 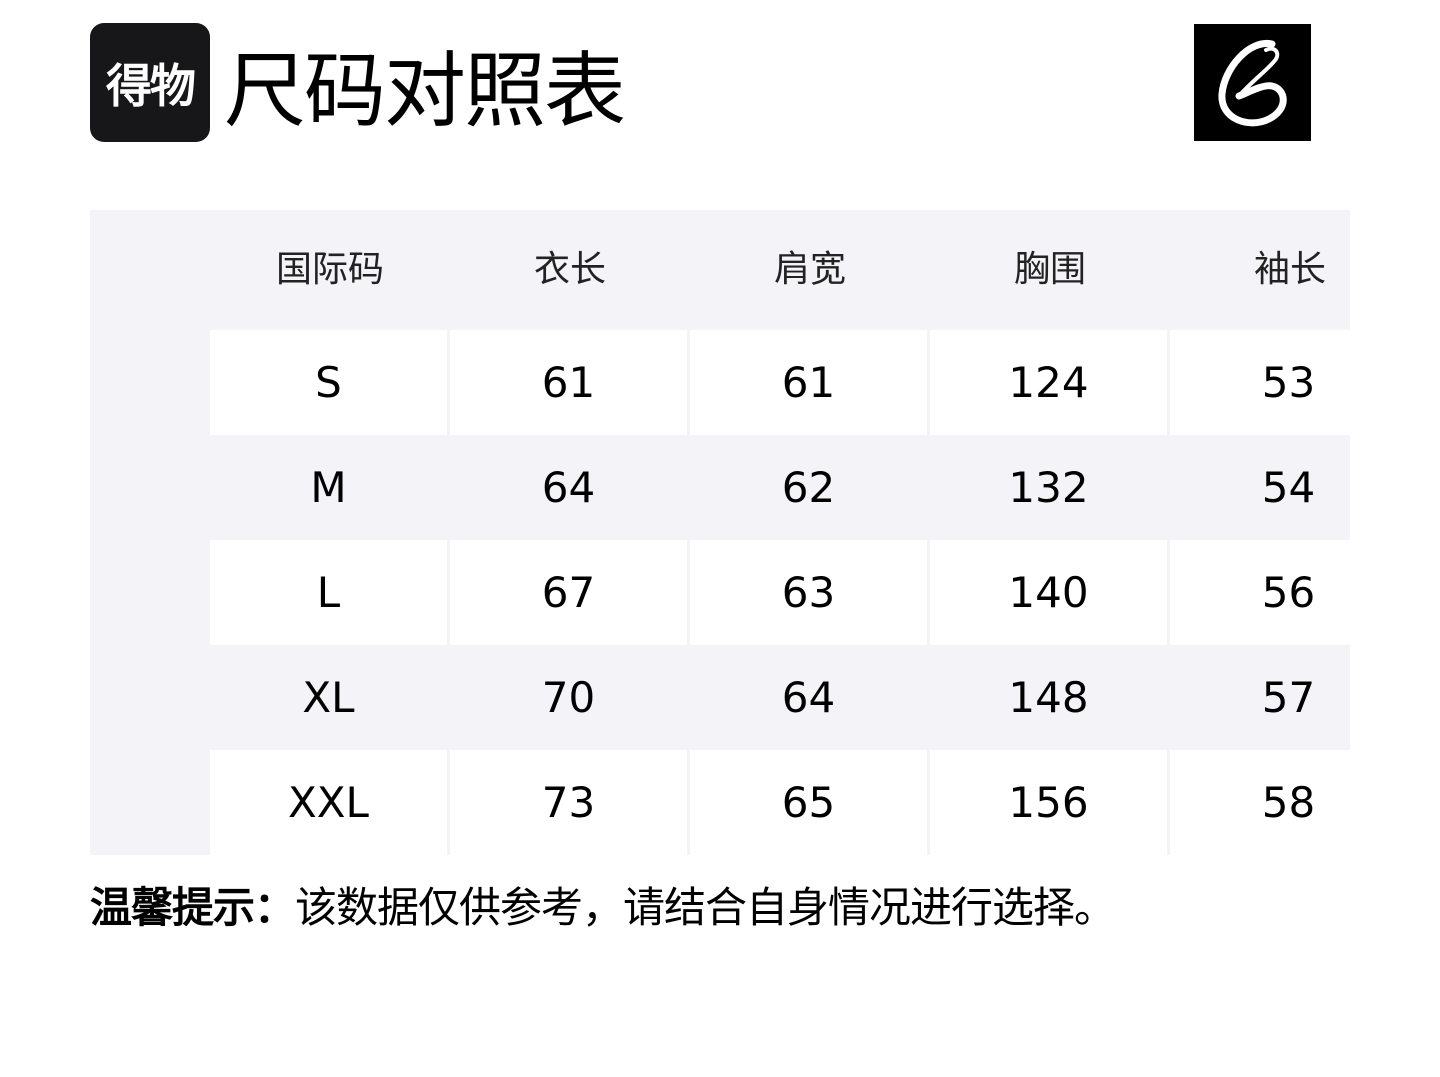 I want to click on table-cell: L, so click(x=328, y=592).